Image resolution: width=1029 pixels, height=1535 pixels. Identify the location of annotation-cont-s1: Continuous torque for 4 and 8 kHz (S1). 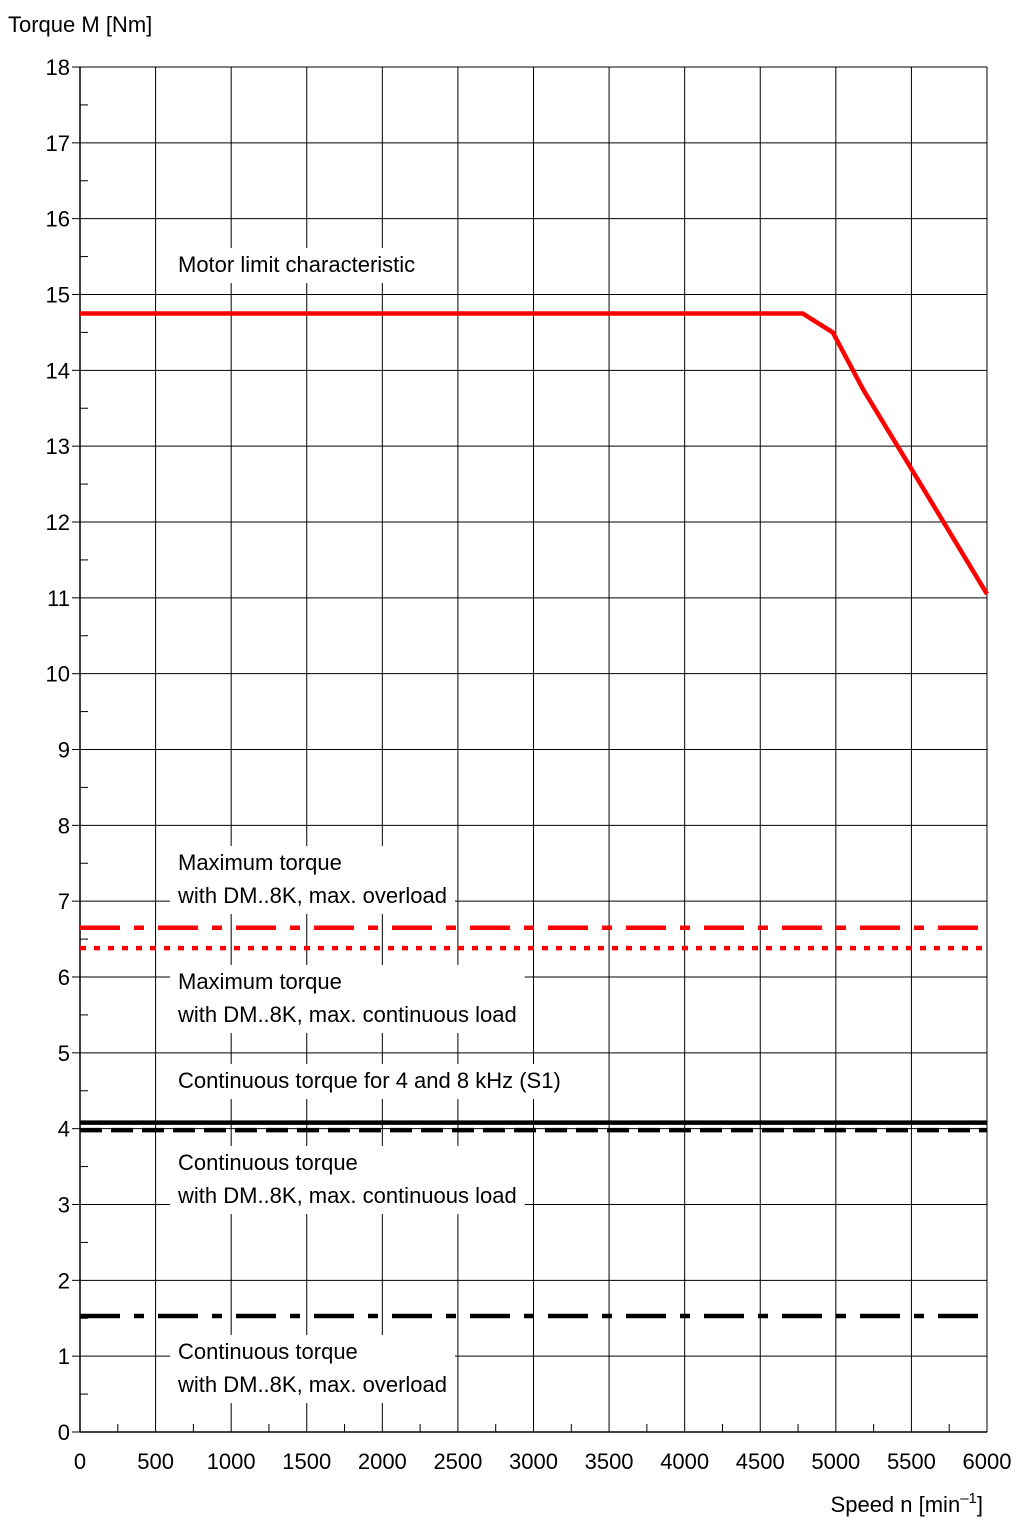
(369, 1081).